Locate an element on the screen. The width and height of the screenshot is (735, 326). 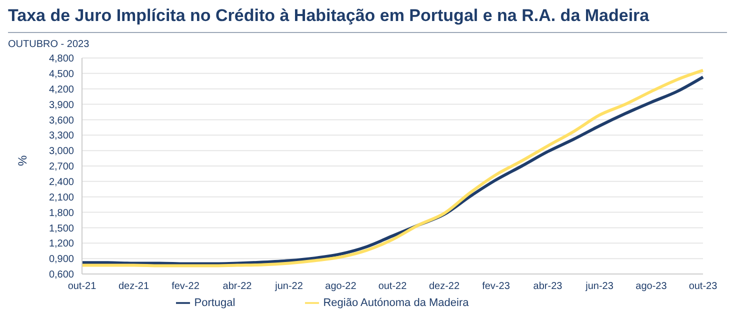
x-tick-label: jun-23 is located at coordinates (599, 286).